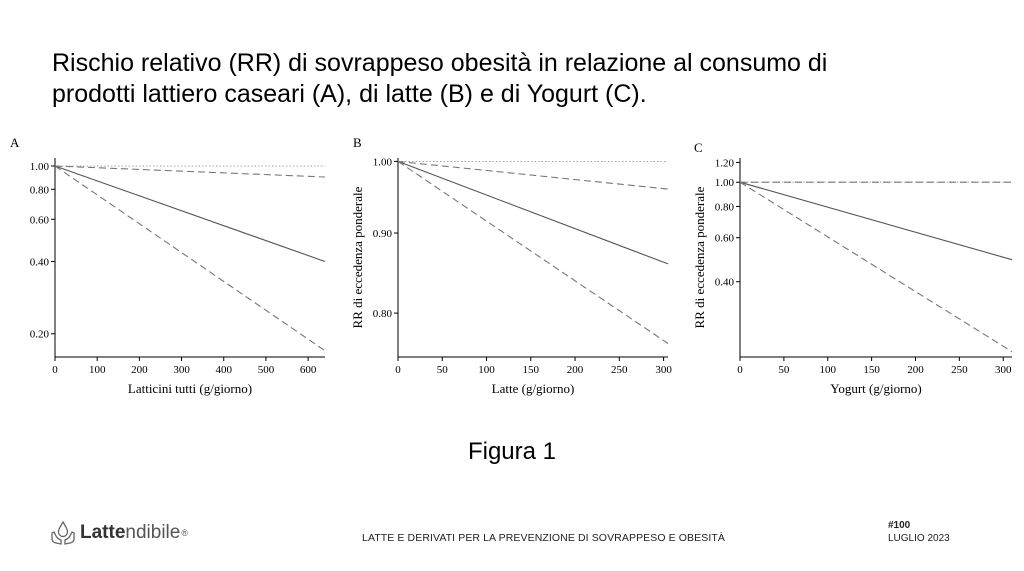 The image size is (1024, 571). What do you see at coordinates (919, 532) in the screenshot?
I see `issue-info: #100 LUGLIO 2023` at bounding box center [919, 532].